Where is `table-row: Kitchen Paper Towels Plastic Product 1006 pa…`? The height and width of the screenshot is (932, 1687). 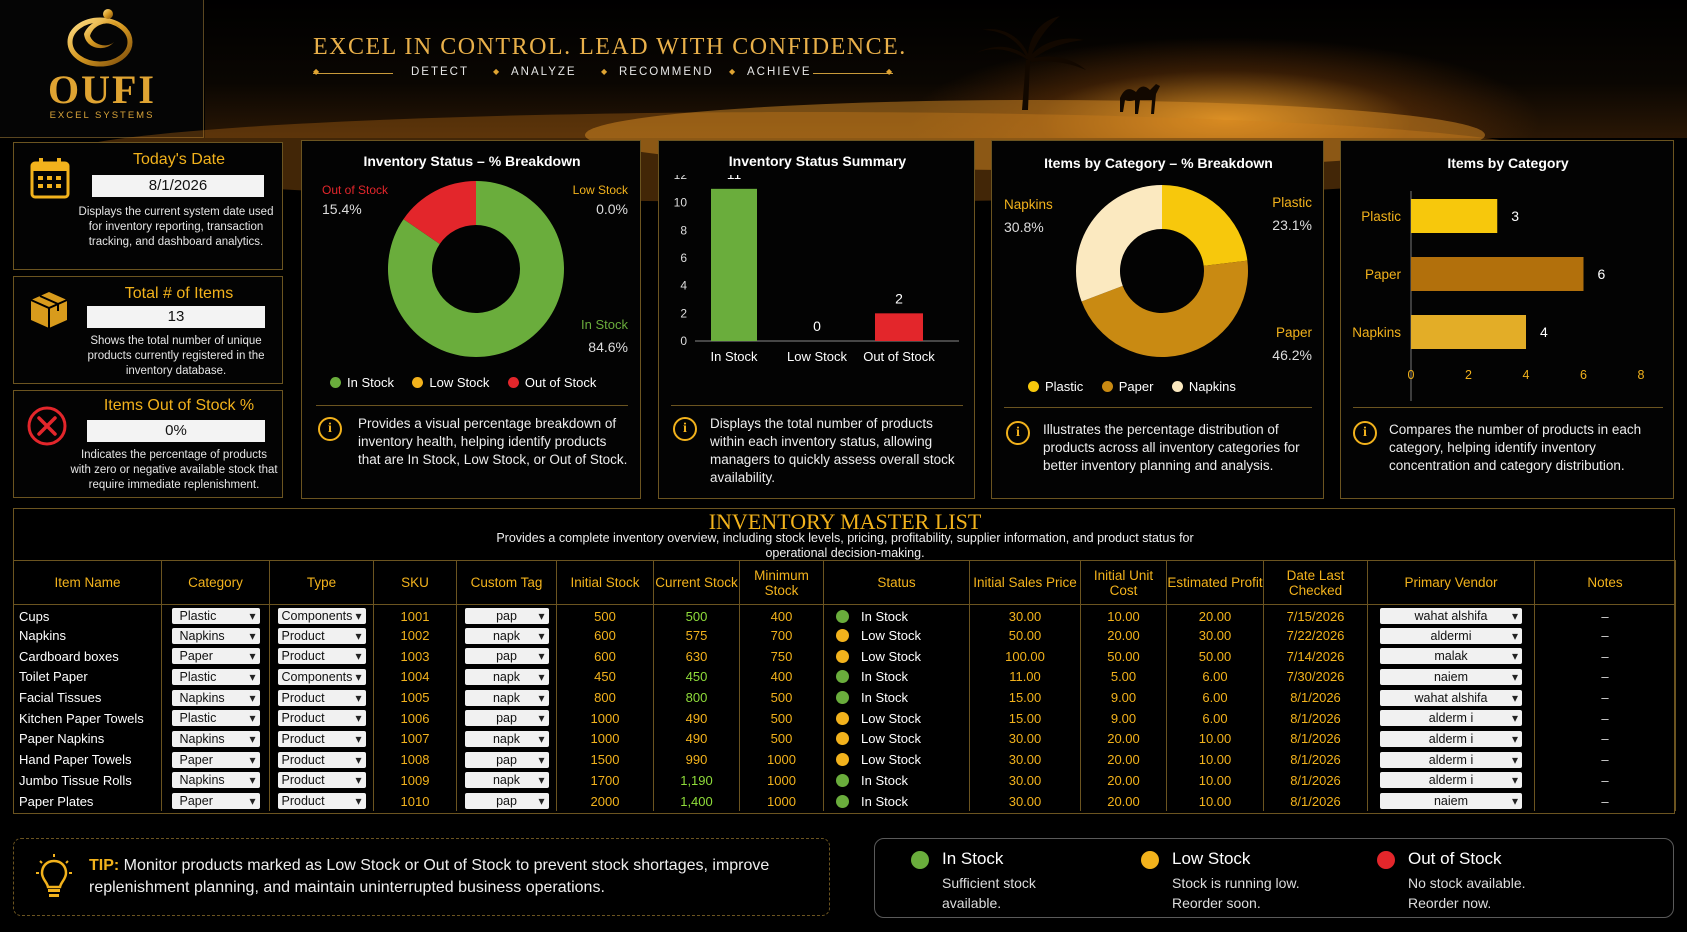 table-row: Kitchen Paper Towels Plastic Product 1006 pa… is located at coordinates (844, 718).